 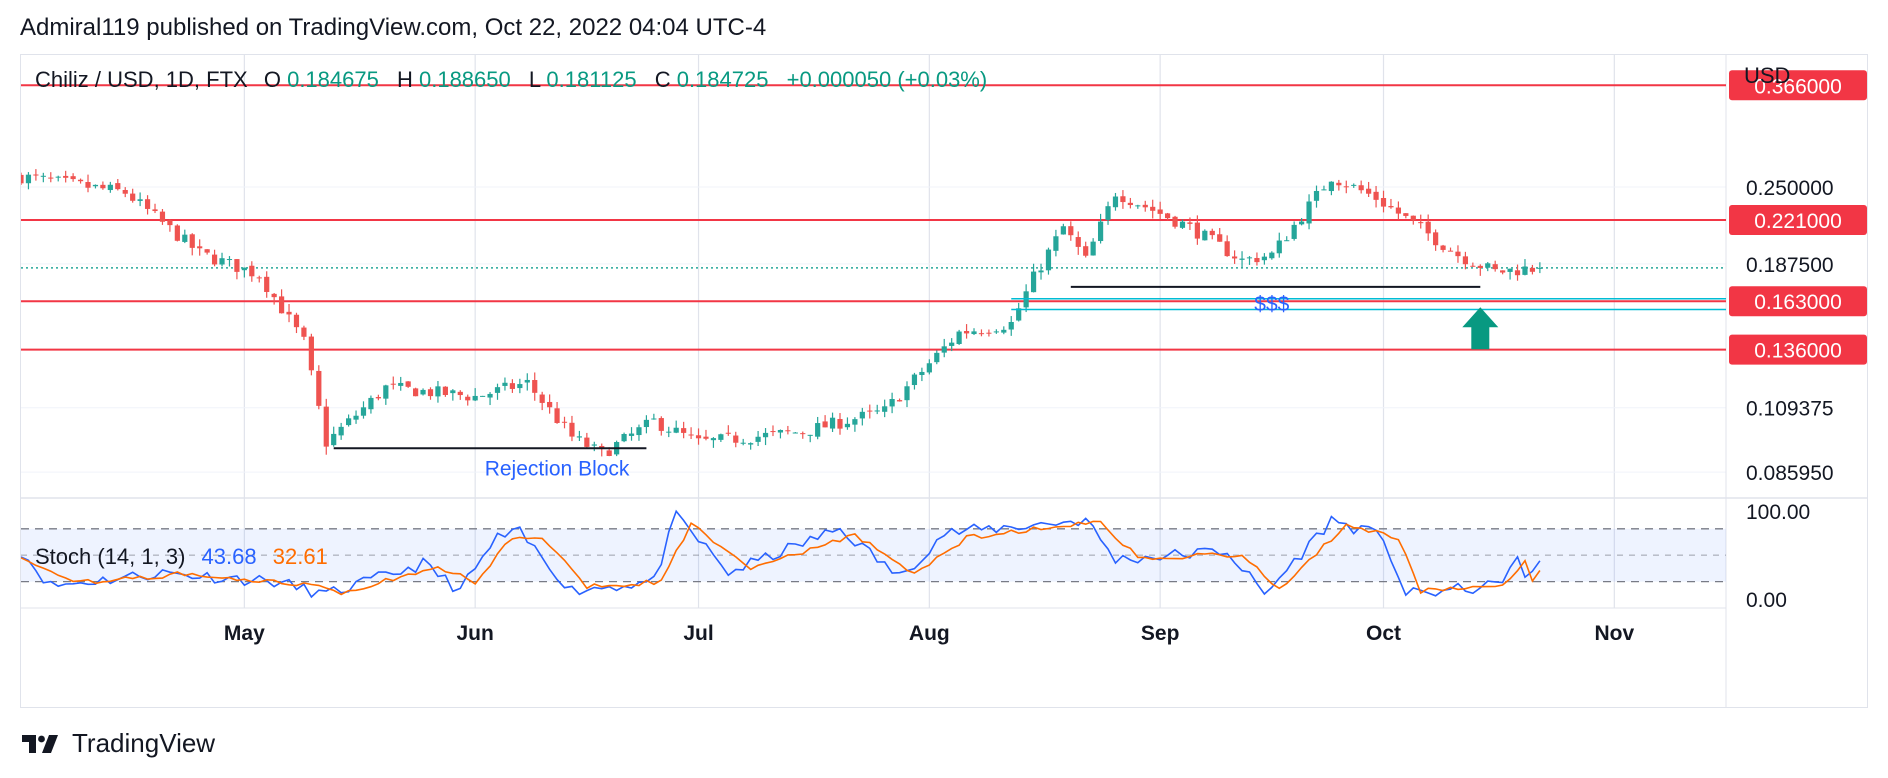 What do you see at coordinates (1271, 304) in the screenshot?
I see `liquidity-label: $$$` at bounding box center [1271, 304].